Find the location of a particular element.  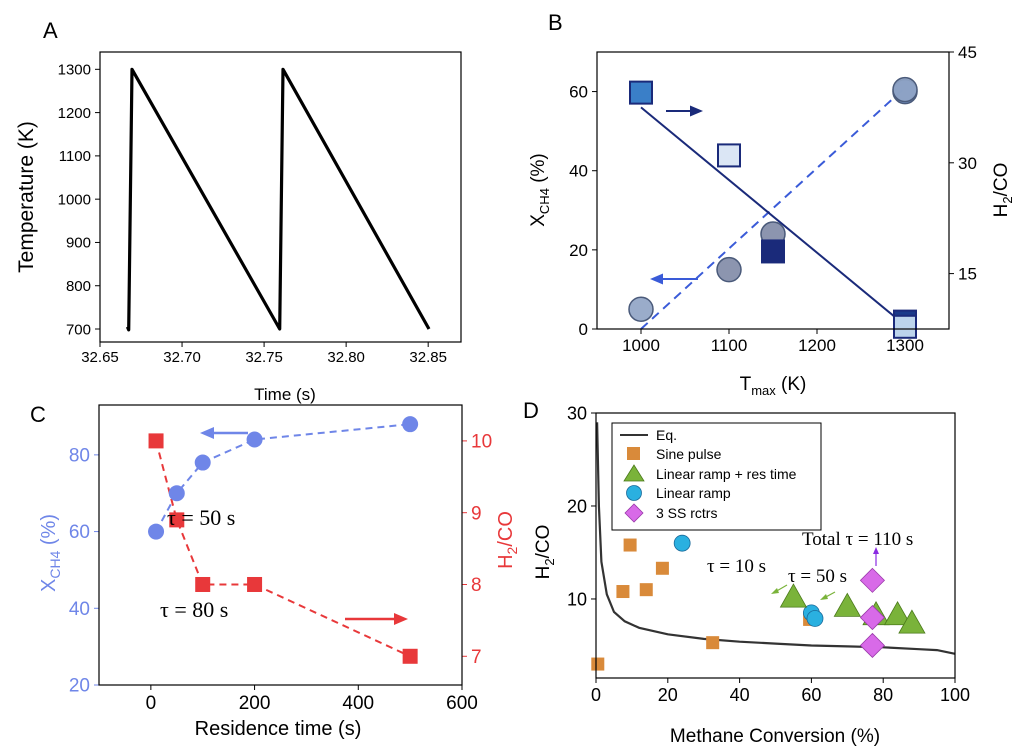

panel-a-xtick-label: 32.80 is located at coordinates (346, 357).